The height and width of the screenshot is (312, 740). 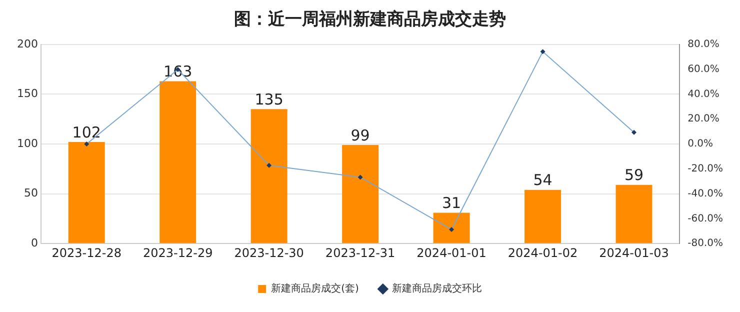 I want to click on chart-title: 图：近一周福州新建商品房成交走势, so click(x=370, y=20).